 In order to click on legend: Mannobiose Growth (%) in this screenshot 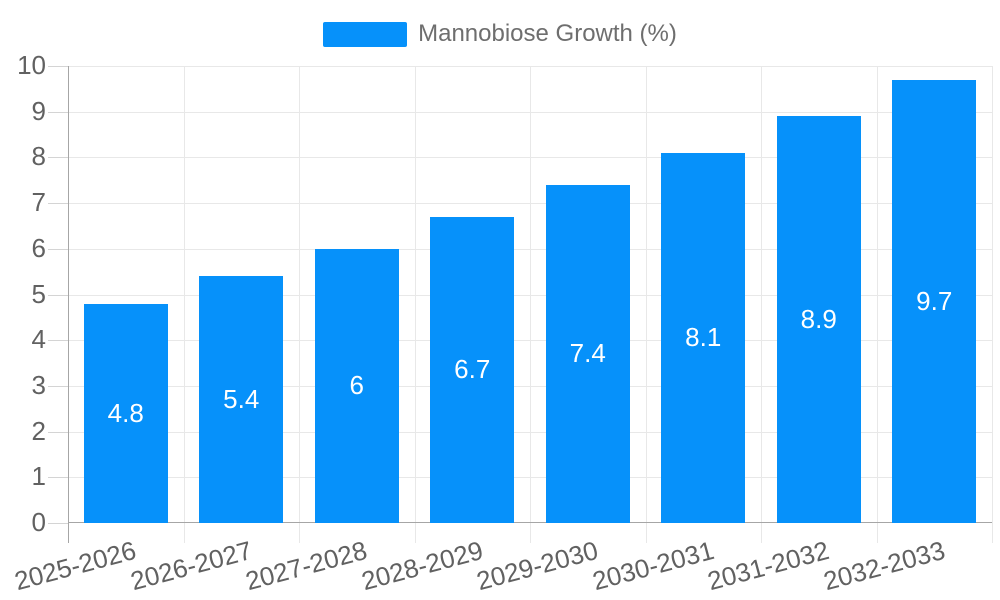, I will do `click(500, 34)`.